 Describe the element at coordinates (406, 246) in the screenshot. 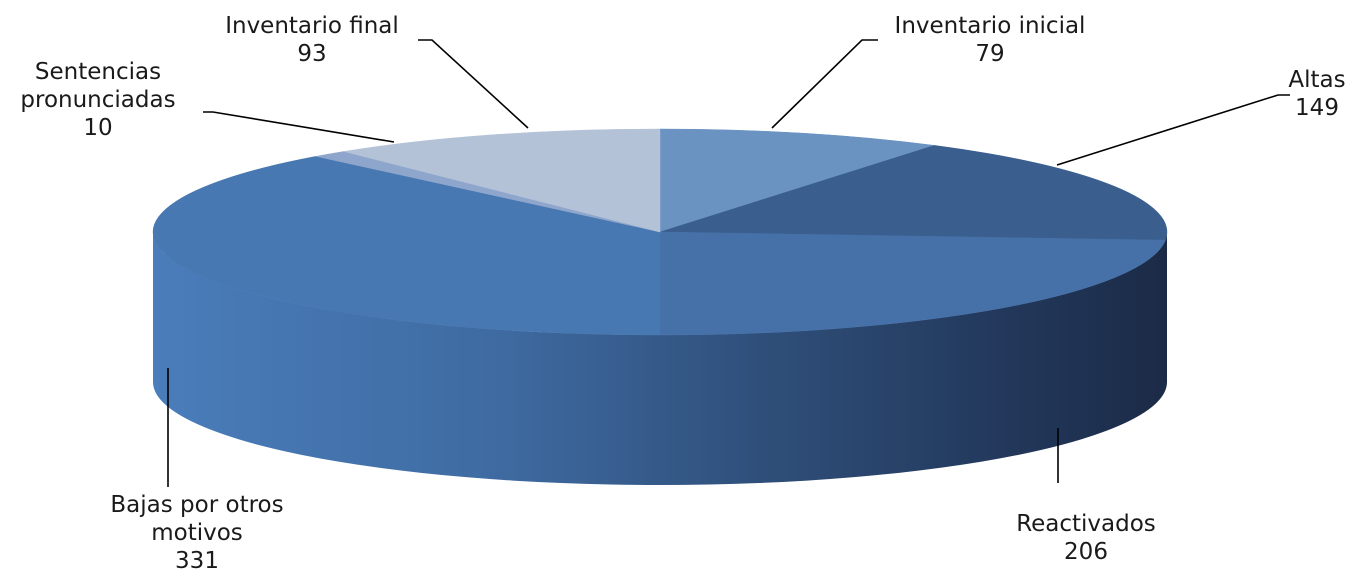

I see `pie-slice-bajas-por-otros-motivos` at that location.